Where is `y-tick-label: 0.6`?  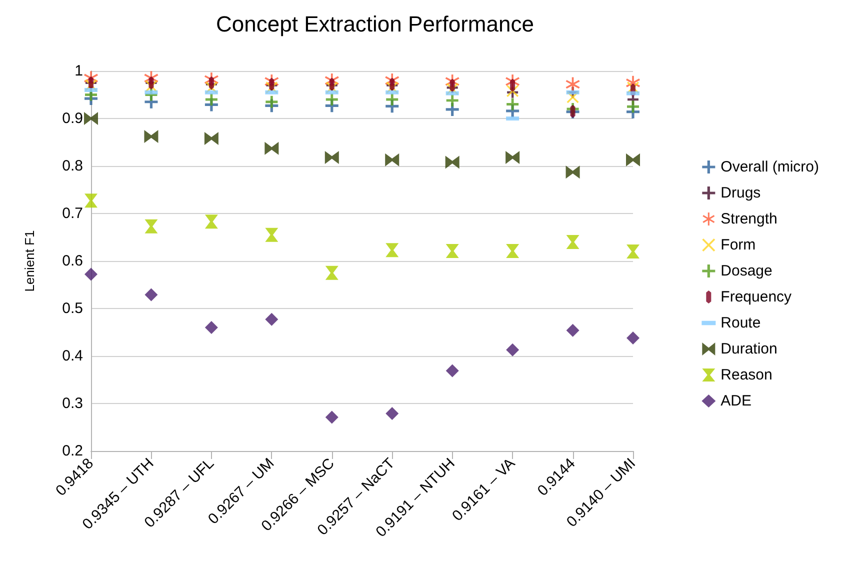
y-tick-label: 0.6 is located at coordinates (72, 261).